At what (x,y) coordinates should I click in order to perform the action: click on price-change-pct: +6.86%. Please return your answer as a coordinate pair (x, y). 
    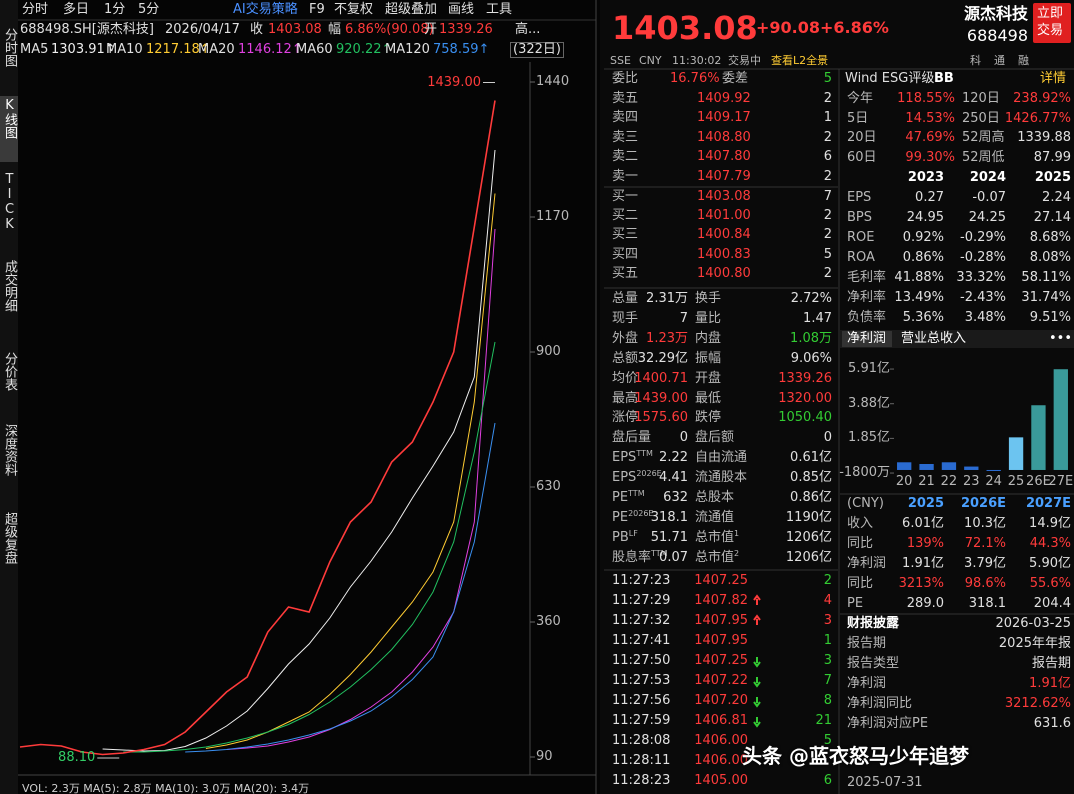
    Looking at the image, I should click on (854, 27).